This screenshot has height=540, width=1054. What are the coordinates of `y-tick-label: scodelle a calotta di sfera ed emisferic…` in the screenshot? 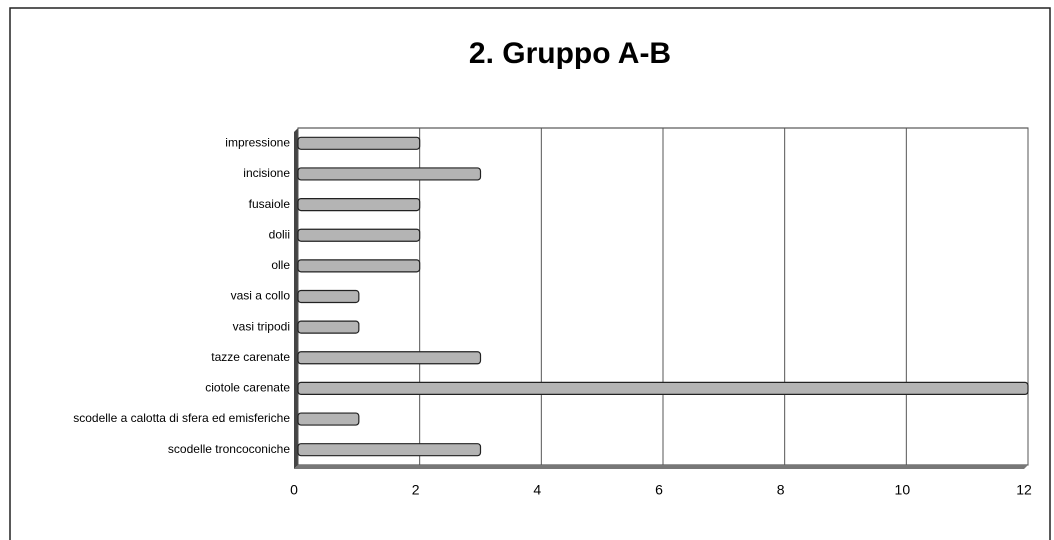 It's located at (181, 418).